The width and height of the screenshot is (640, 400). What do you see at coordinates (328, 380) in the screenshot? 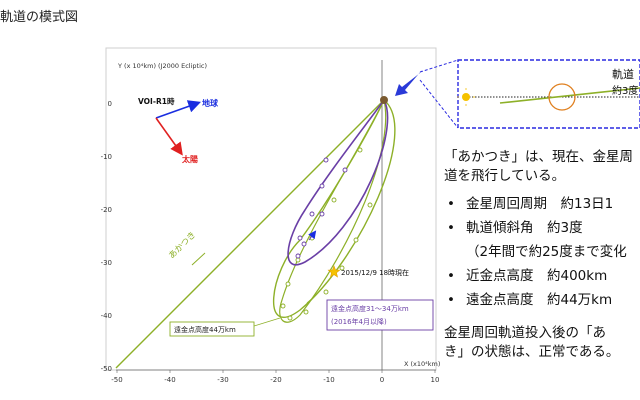
I see `x-tick-label: -10` at bounding box center [328, 380].